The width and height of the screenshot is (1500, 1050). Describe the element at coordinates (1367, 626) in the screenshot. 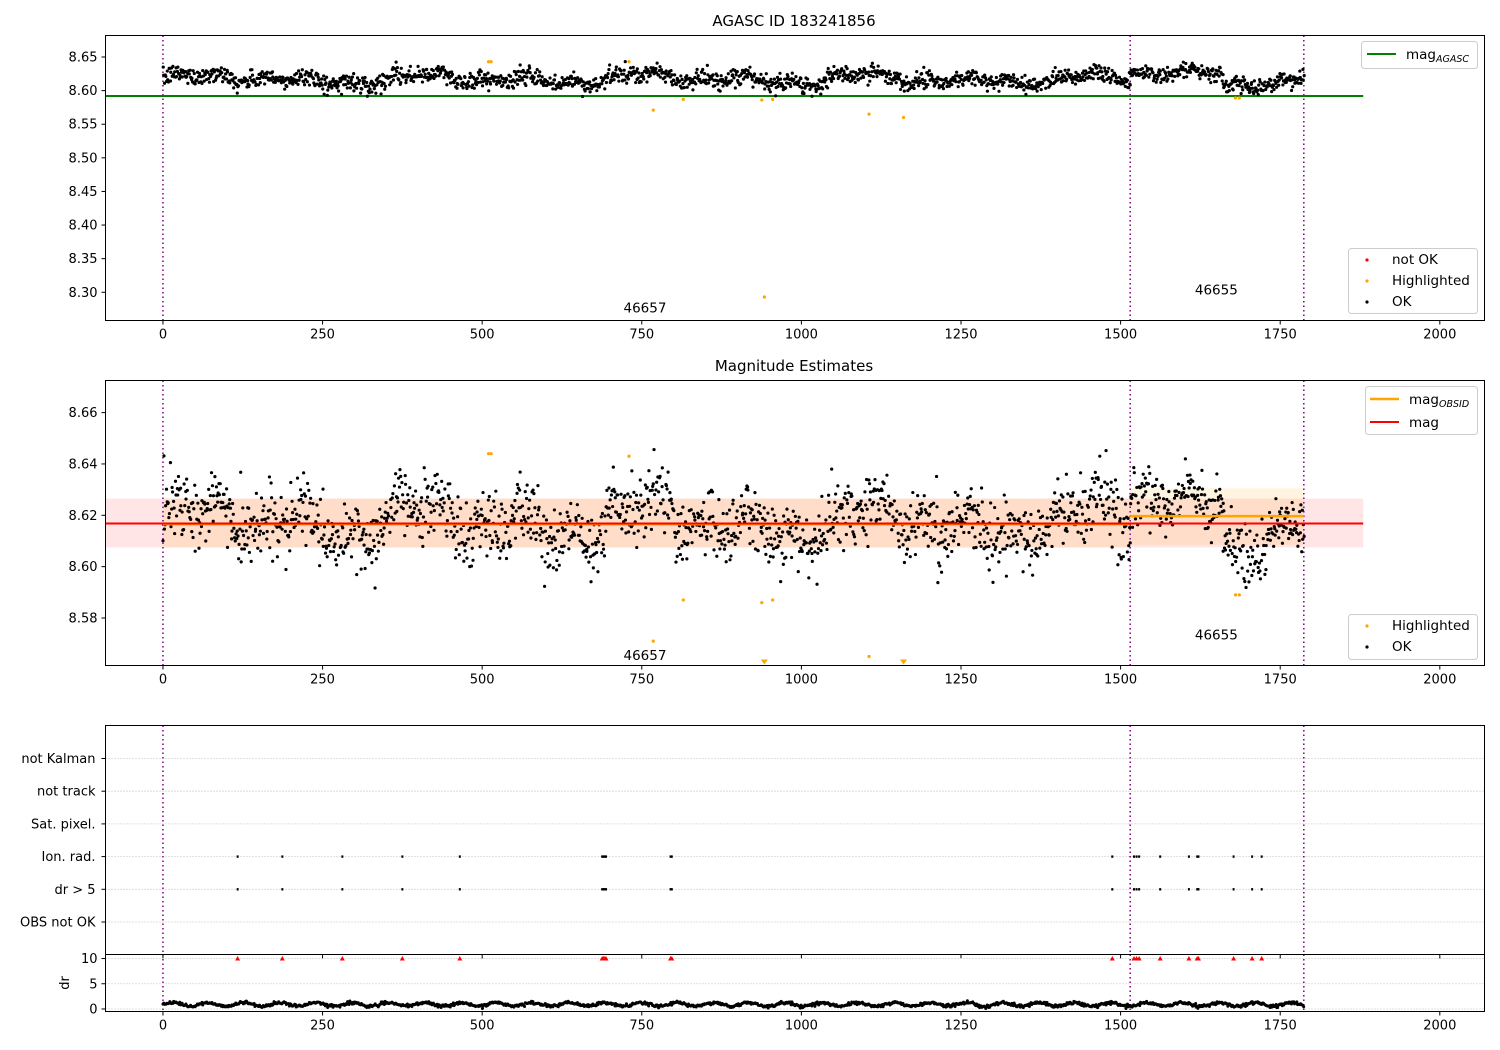

I see `legend-swatch-highlighted` at that location.